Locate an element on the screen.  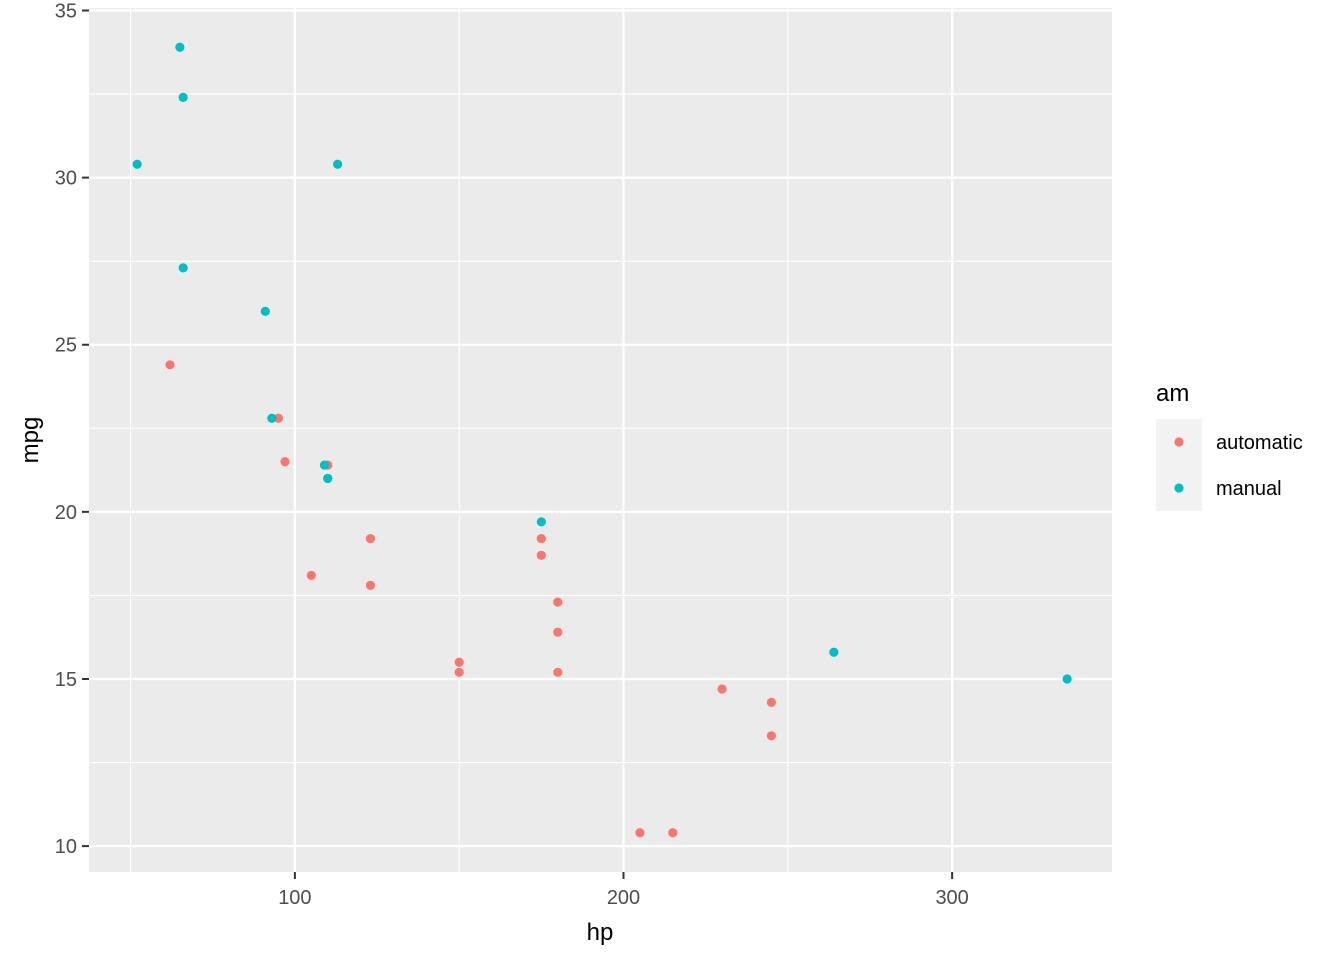
x-tick-label: 100 is located at coordinates (294, 898).